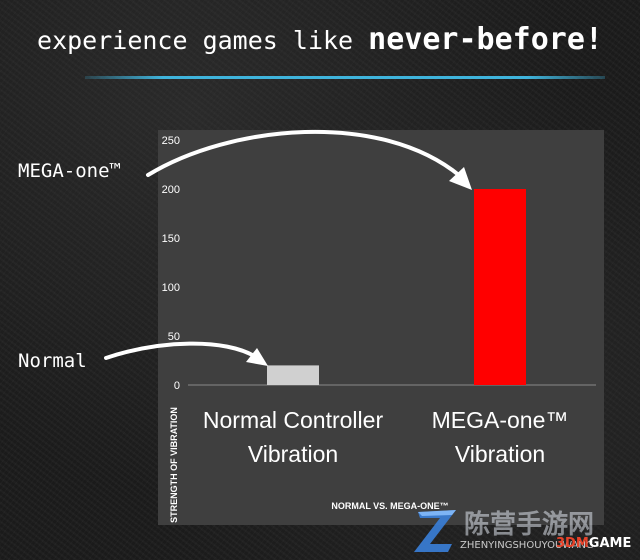  Describe the element at coordinates (171, 288) in the screenshot. I see `y-tick-label: 100` at that location.